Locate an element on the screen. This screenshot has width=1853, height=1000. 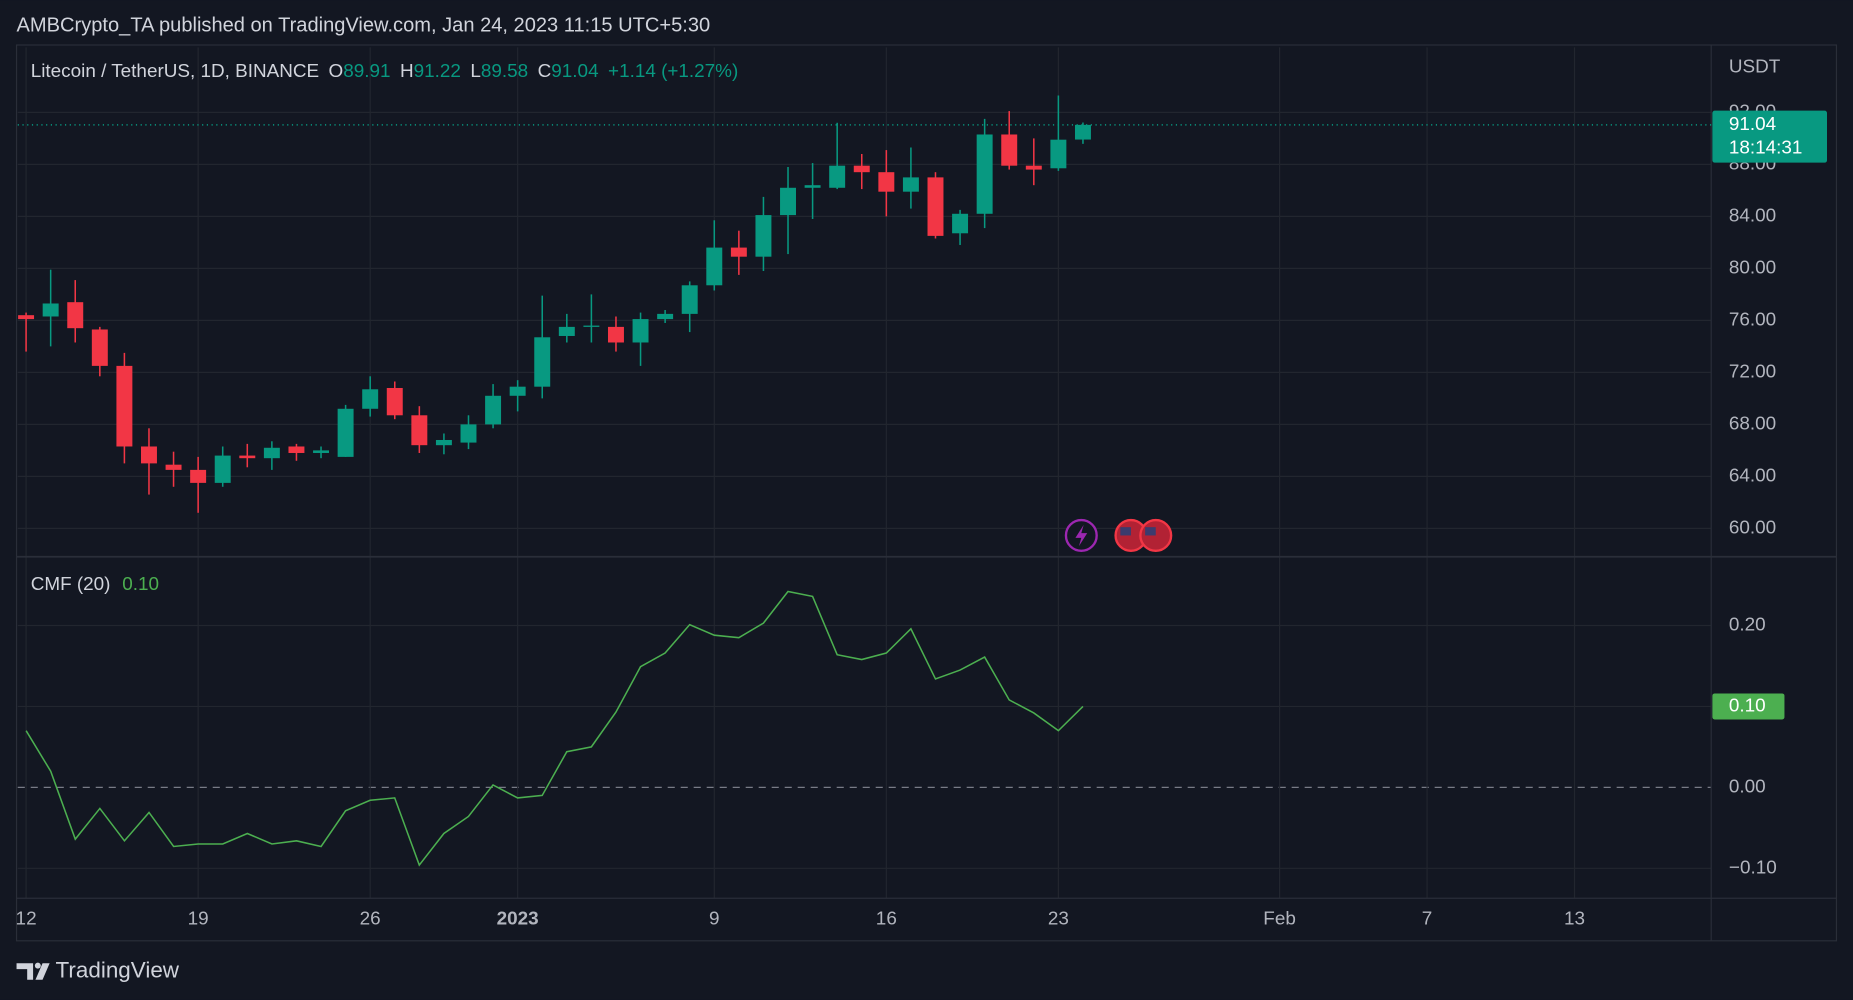
x-tick-label: 13 is located at coordinates (1574, 919).